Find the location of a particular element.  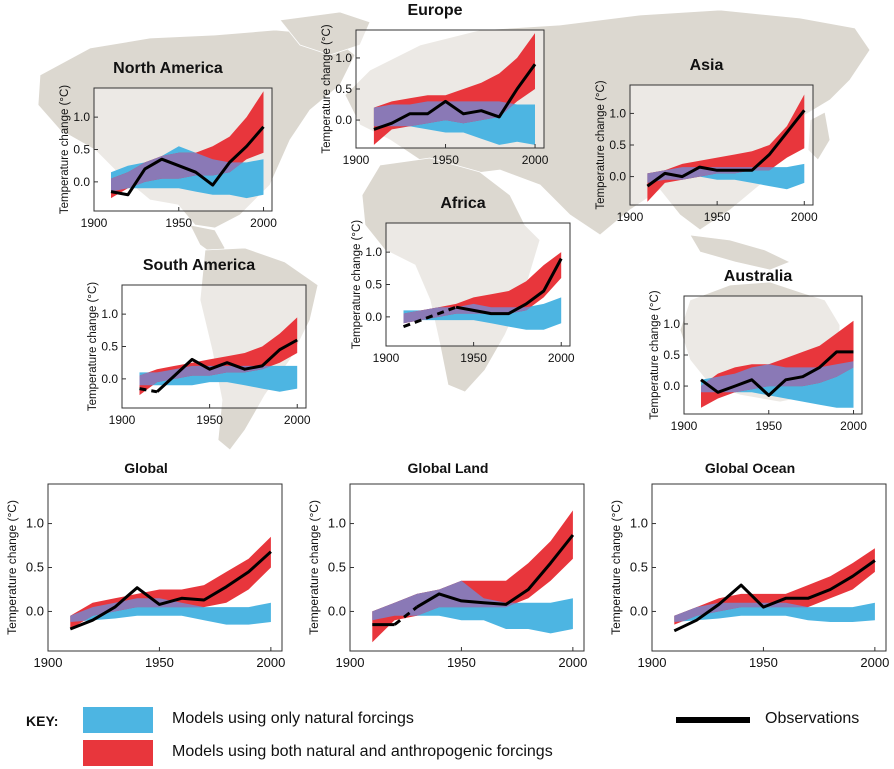

chart-title: Africa is located at coordinates (463, 203).